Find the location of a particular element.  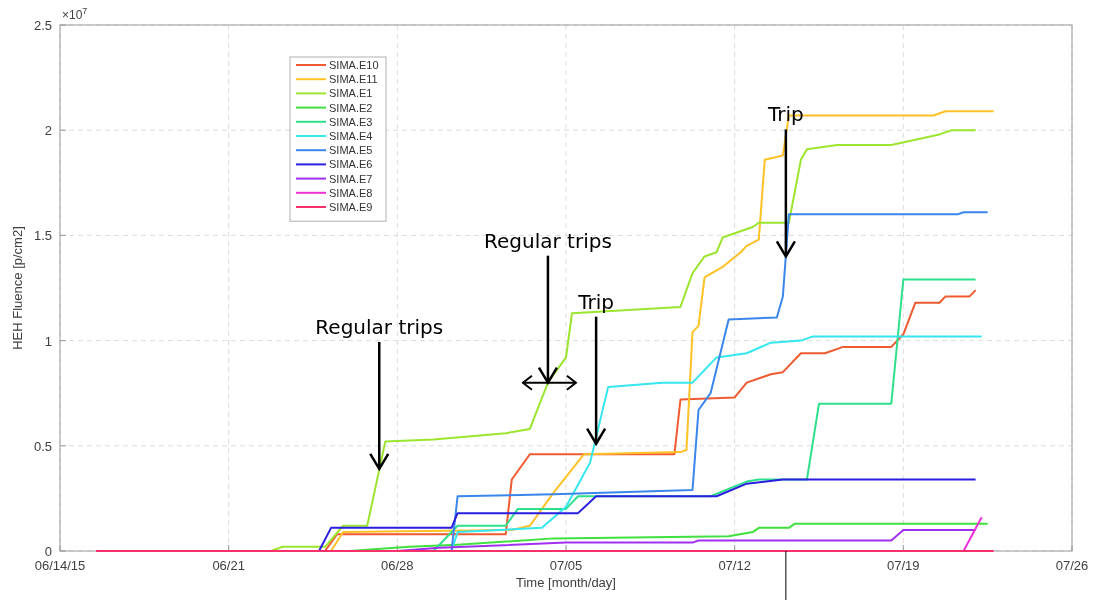

x-tick-label: 06/14/15 is located at coordinates (60, 565).